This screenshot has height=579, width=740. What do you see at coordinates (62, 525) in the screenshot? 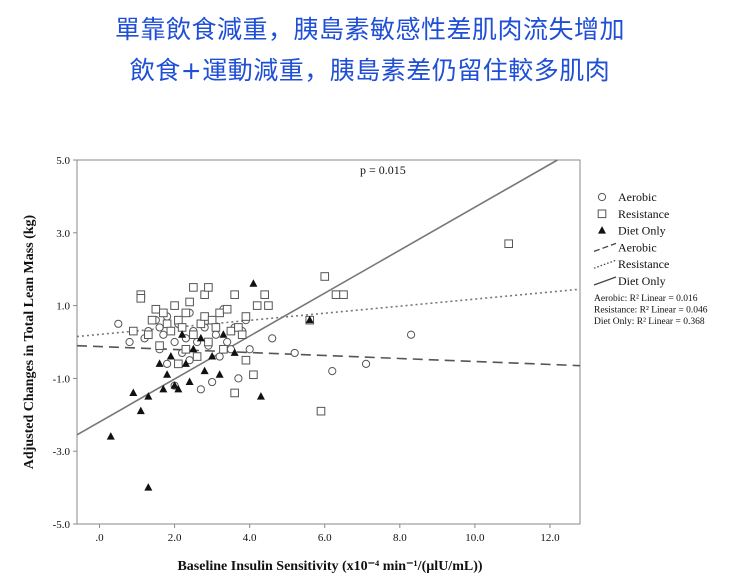
I see `y-tick-label: -5.0` at bounding box center [62, 525].